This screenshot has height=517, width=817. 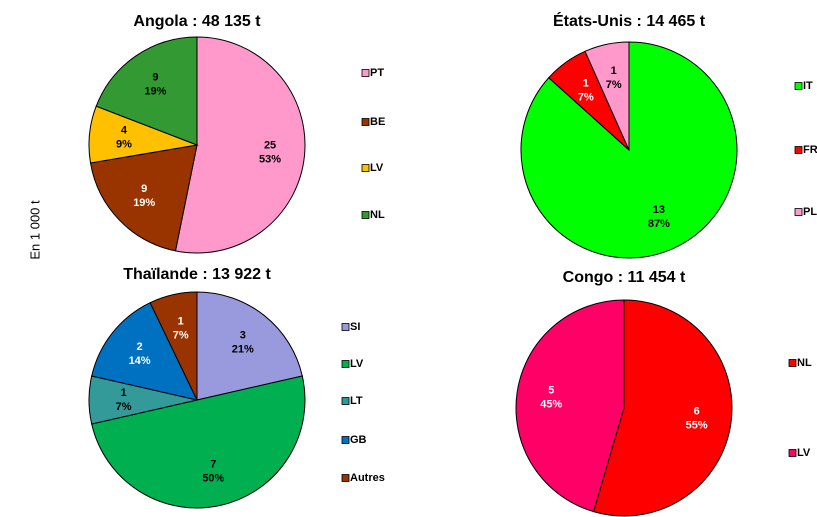 I want to click on legend-label: PL, so click(x=810, y=212).